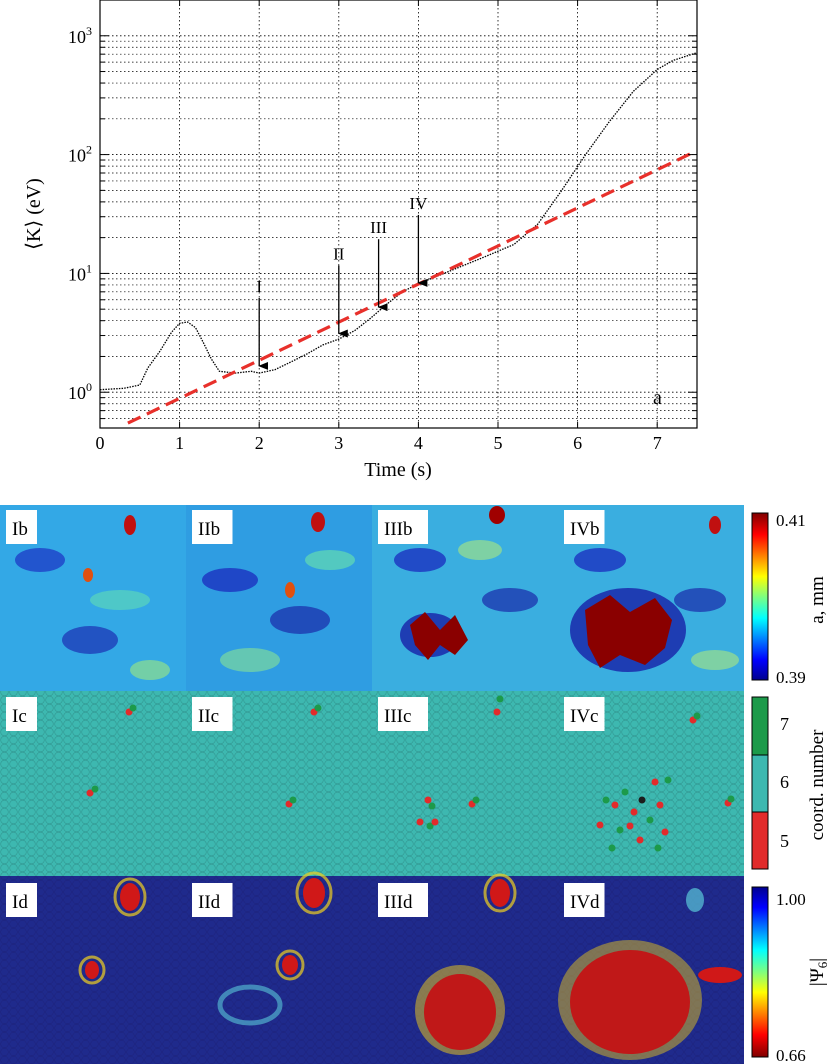 This screenshot has width=831, height=1064. Describe the element at coordinates (259, 443) in the screenshot. I see `x-tick-label: 2` at that location.